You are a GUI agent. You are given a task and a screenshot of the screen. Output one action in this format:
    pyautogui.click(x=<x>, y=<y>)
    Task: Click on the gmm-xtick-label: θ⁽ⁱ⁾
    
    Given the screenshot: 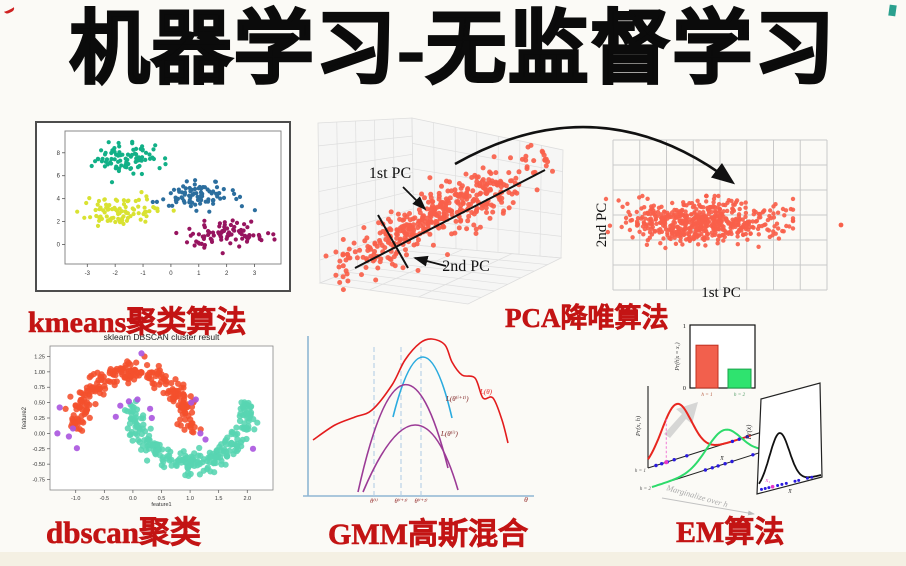 What is the action you would take?
    pyautogui.click(x=374, y=501)
    